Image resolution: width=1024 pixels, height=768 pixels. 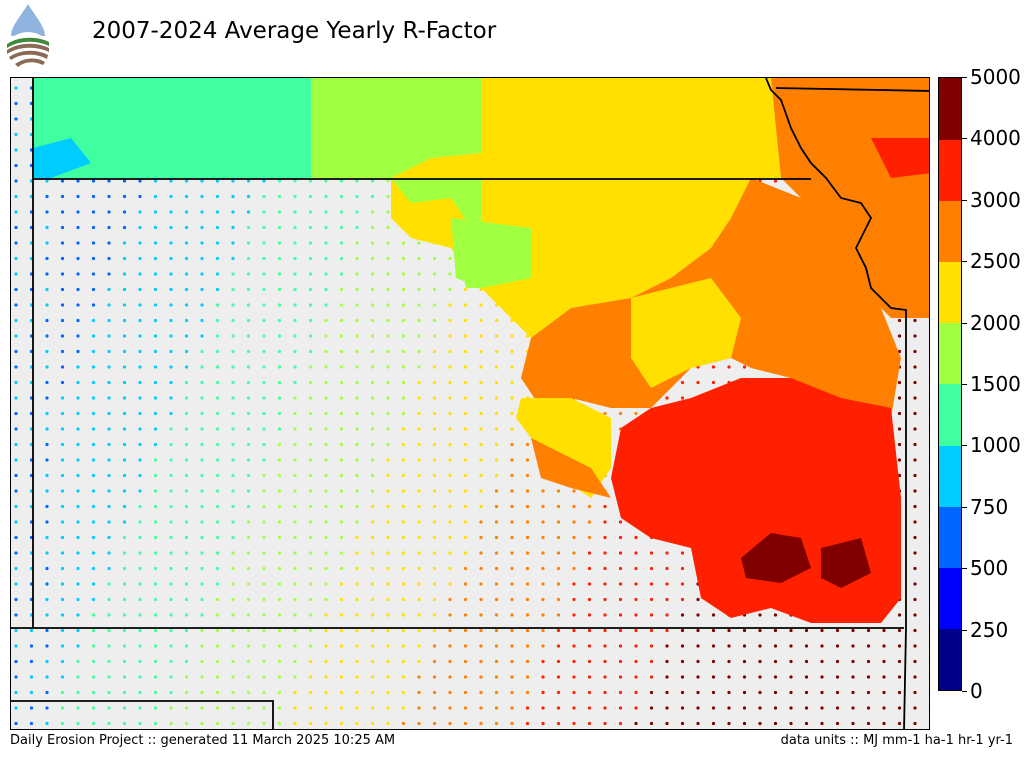 What do you see at coordinates (28, 36) in the screenshot?
I see `daily-erosion-project-logo-icon` at bounding box center [28, 36].